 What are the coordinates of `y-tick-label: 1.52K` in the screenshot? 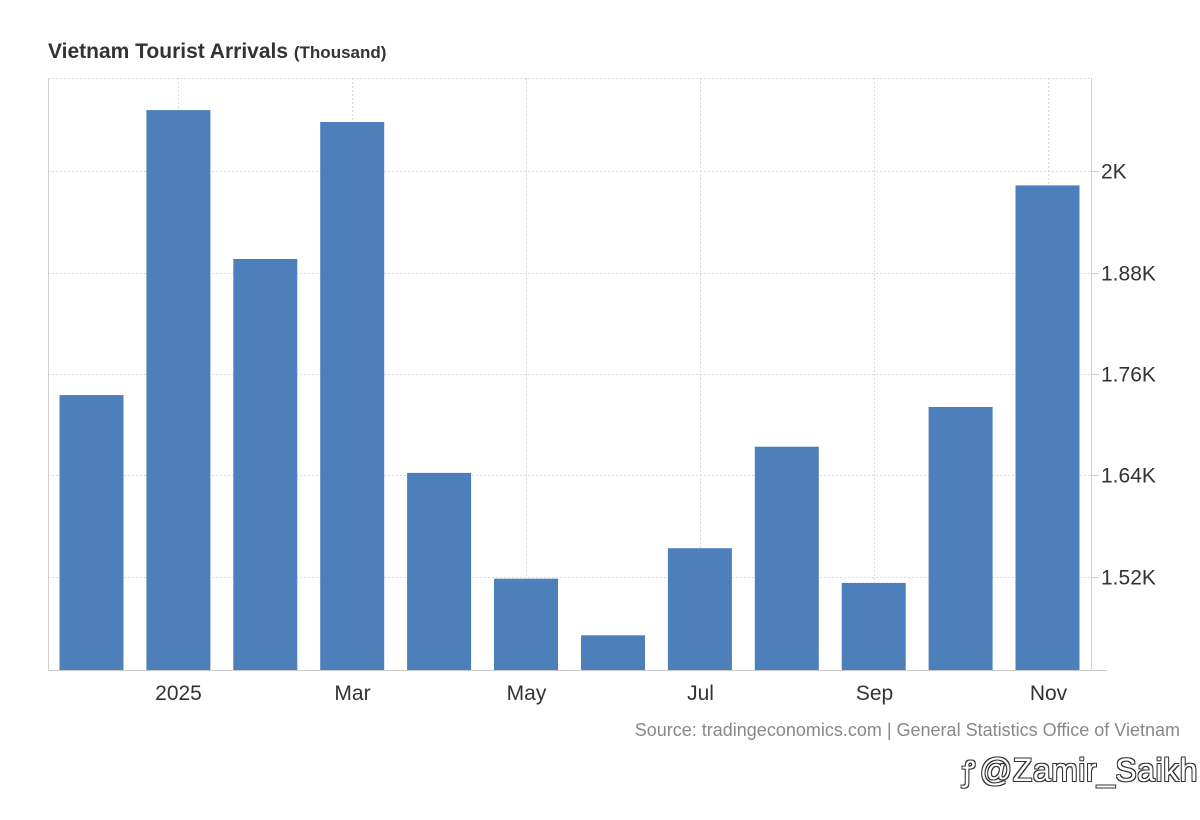 It's located at (1128, 578).